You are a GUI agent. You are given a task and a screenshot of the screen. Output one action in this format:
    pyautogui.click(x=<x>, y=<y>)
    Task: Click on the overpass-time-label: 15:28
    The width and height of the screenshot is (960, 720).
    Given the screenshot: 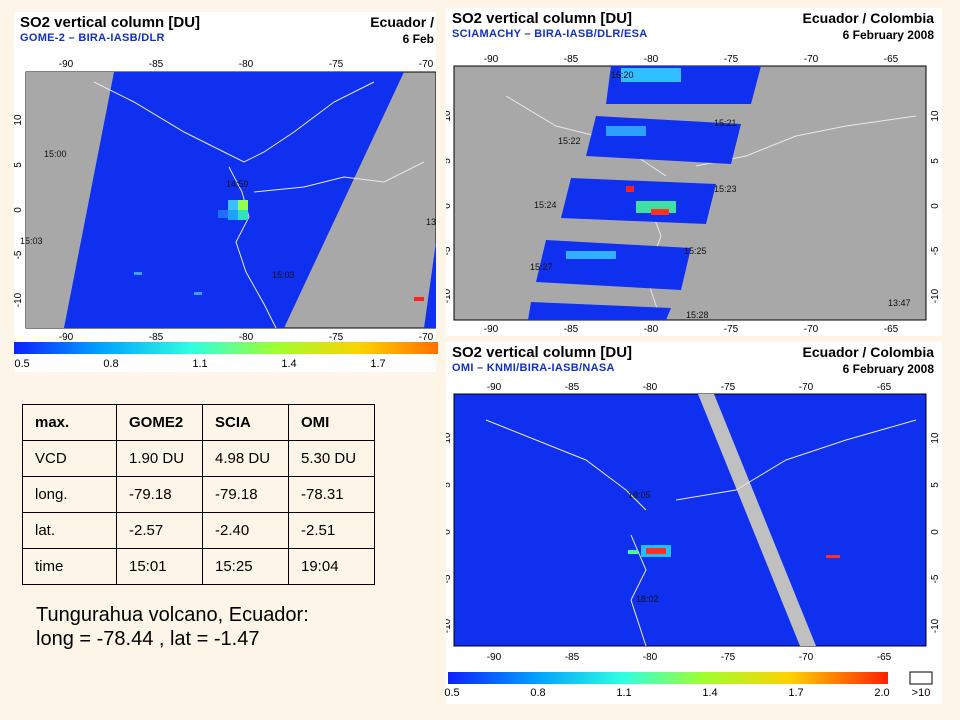 What is the action you would take?
    pyautogui.click(x=697, y=315)
    